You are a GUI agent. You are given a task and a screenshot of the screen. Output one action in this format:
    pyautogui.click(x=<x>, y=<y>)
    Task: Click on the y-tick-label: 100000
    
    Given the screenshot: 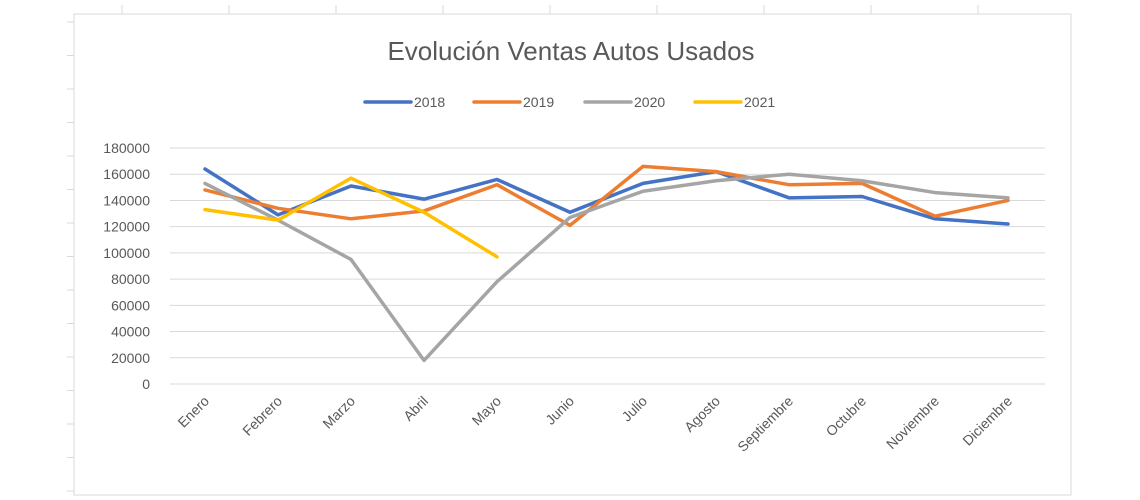 What is the action you would take?
    pyautogui.click(x=126, y=253)
    